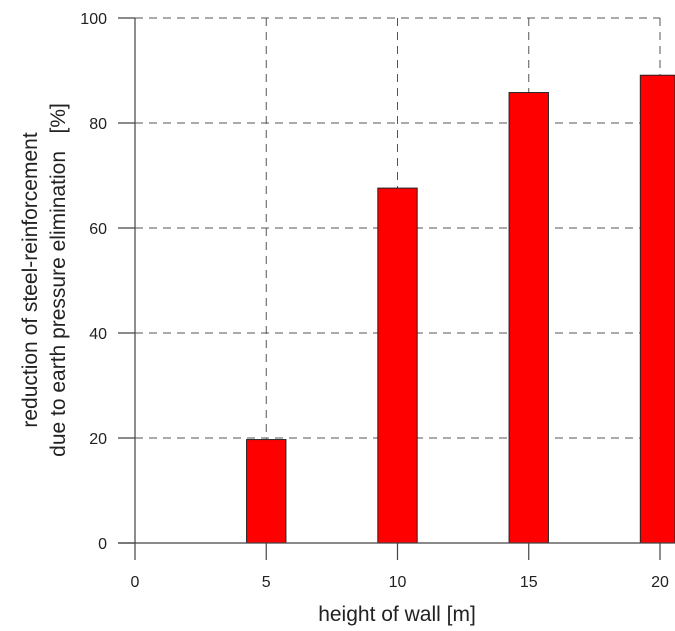 The height and width of the screenshot is (631, 675). What do you see at coordinates (398, 582) in the screenshot?
I see `x-tick-label: 10` at bounding box center [398, 582].